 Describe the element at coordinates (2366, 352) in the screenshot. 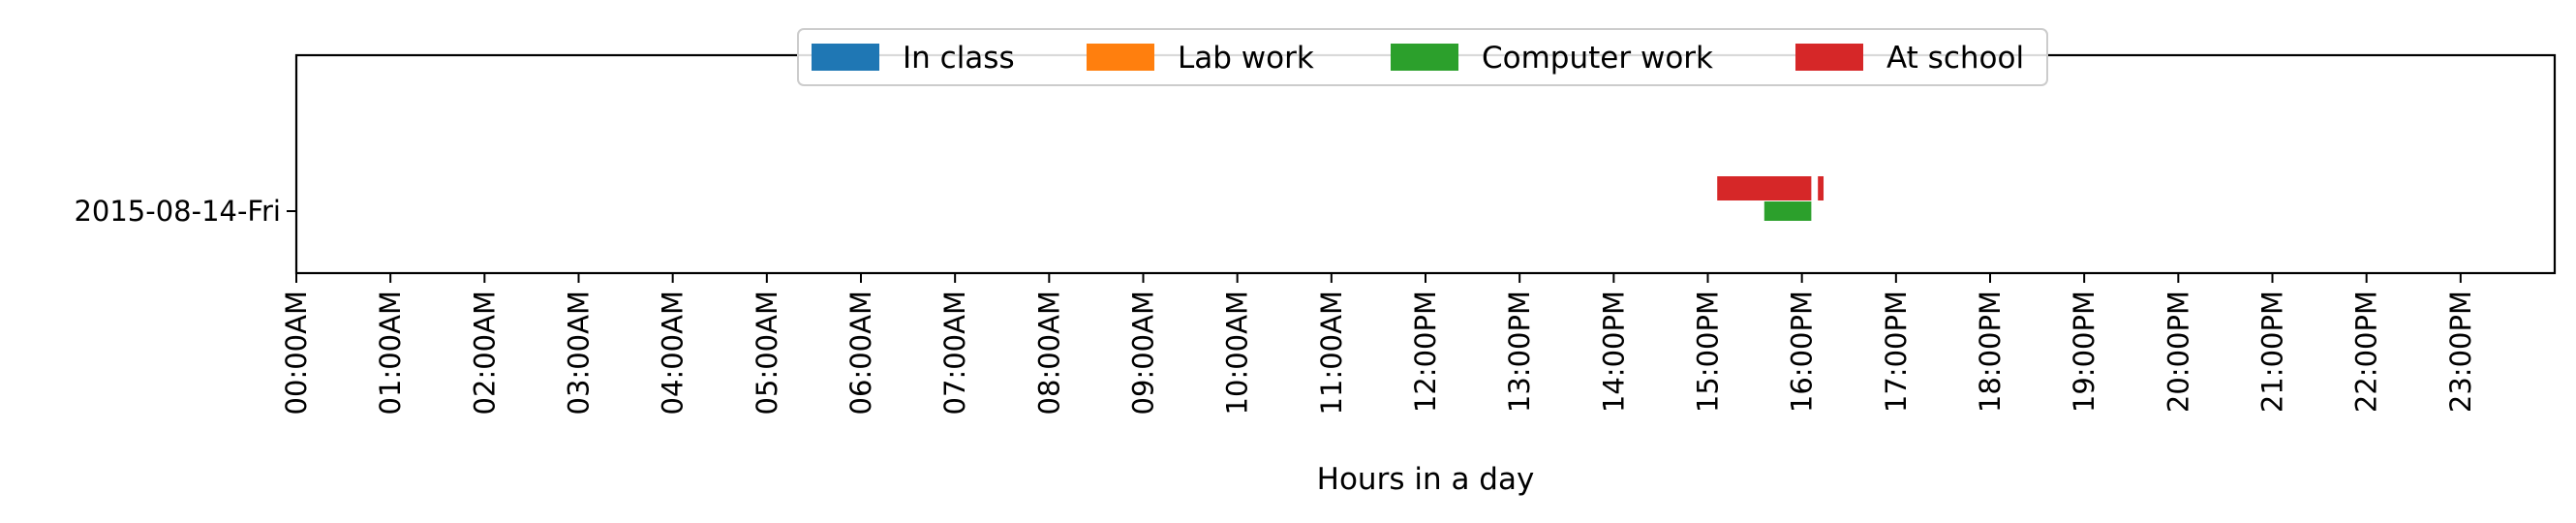

I see `x-tick-label: 22:00PM` at that location.